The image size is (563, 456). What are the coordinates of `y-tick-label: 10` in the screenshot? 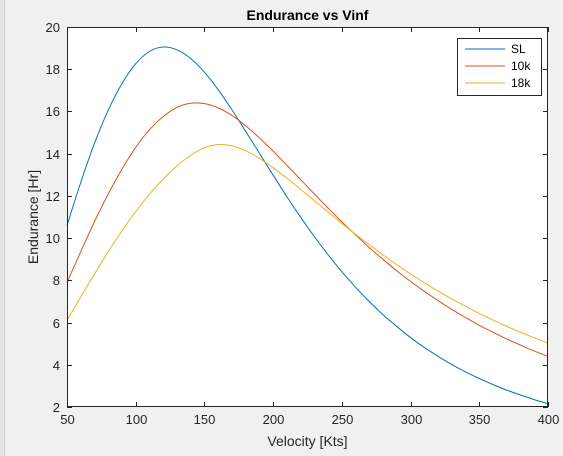 It's located at (53, 238).